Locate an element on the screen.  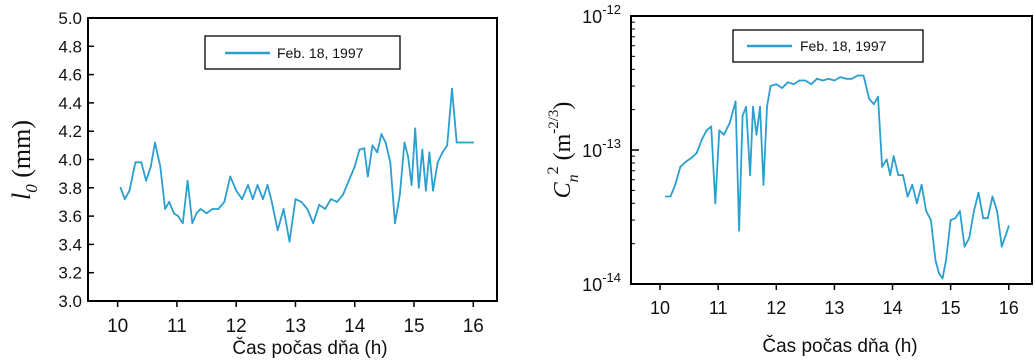
svg-text: Cn2 (m-2/3) is located at coordinates (563, 150).